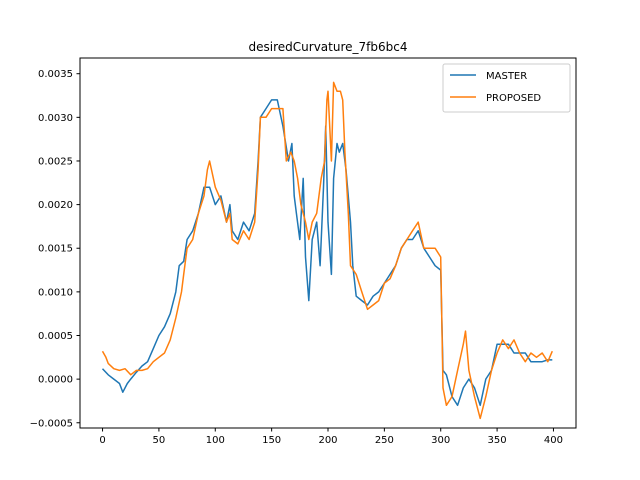 The width and height of the screenshot is (640, 480). What do you see at coordinates (55, 118) in the screenshot?
I see `y-tick-label: 0.0030` at bounding box center [55, 118].